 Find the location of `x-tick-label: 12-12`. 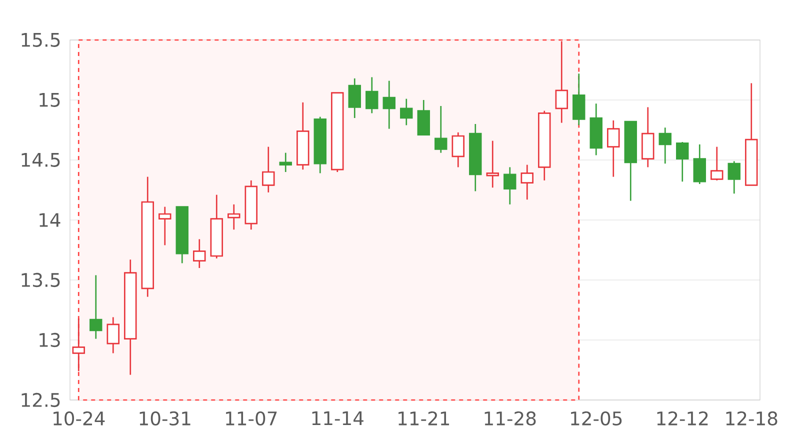

x-tick-label: 12-12 is located at coordinates (682, 418).